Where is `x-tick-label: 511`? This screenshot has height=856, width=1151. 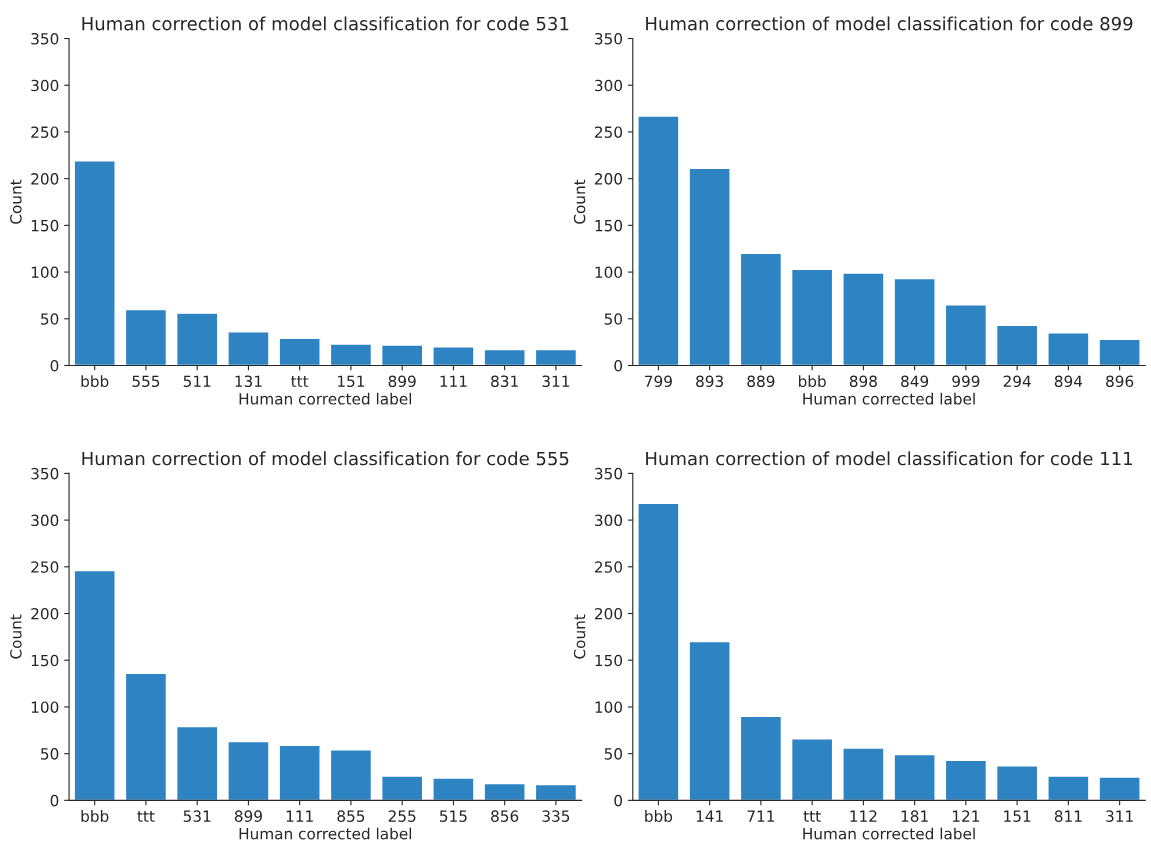 x-tick-label: 511 is located at coordinates (197, 381).